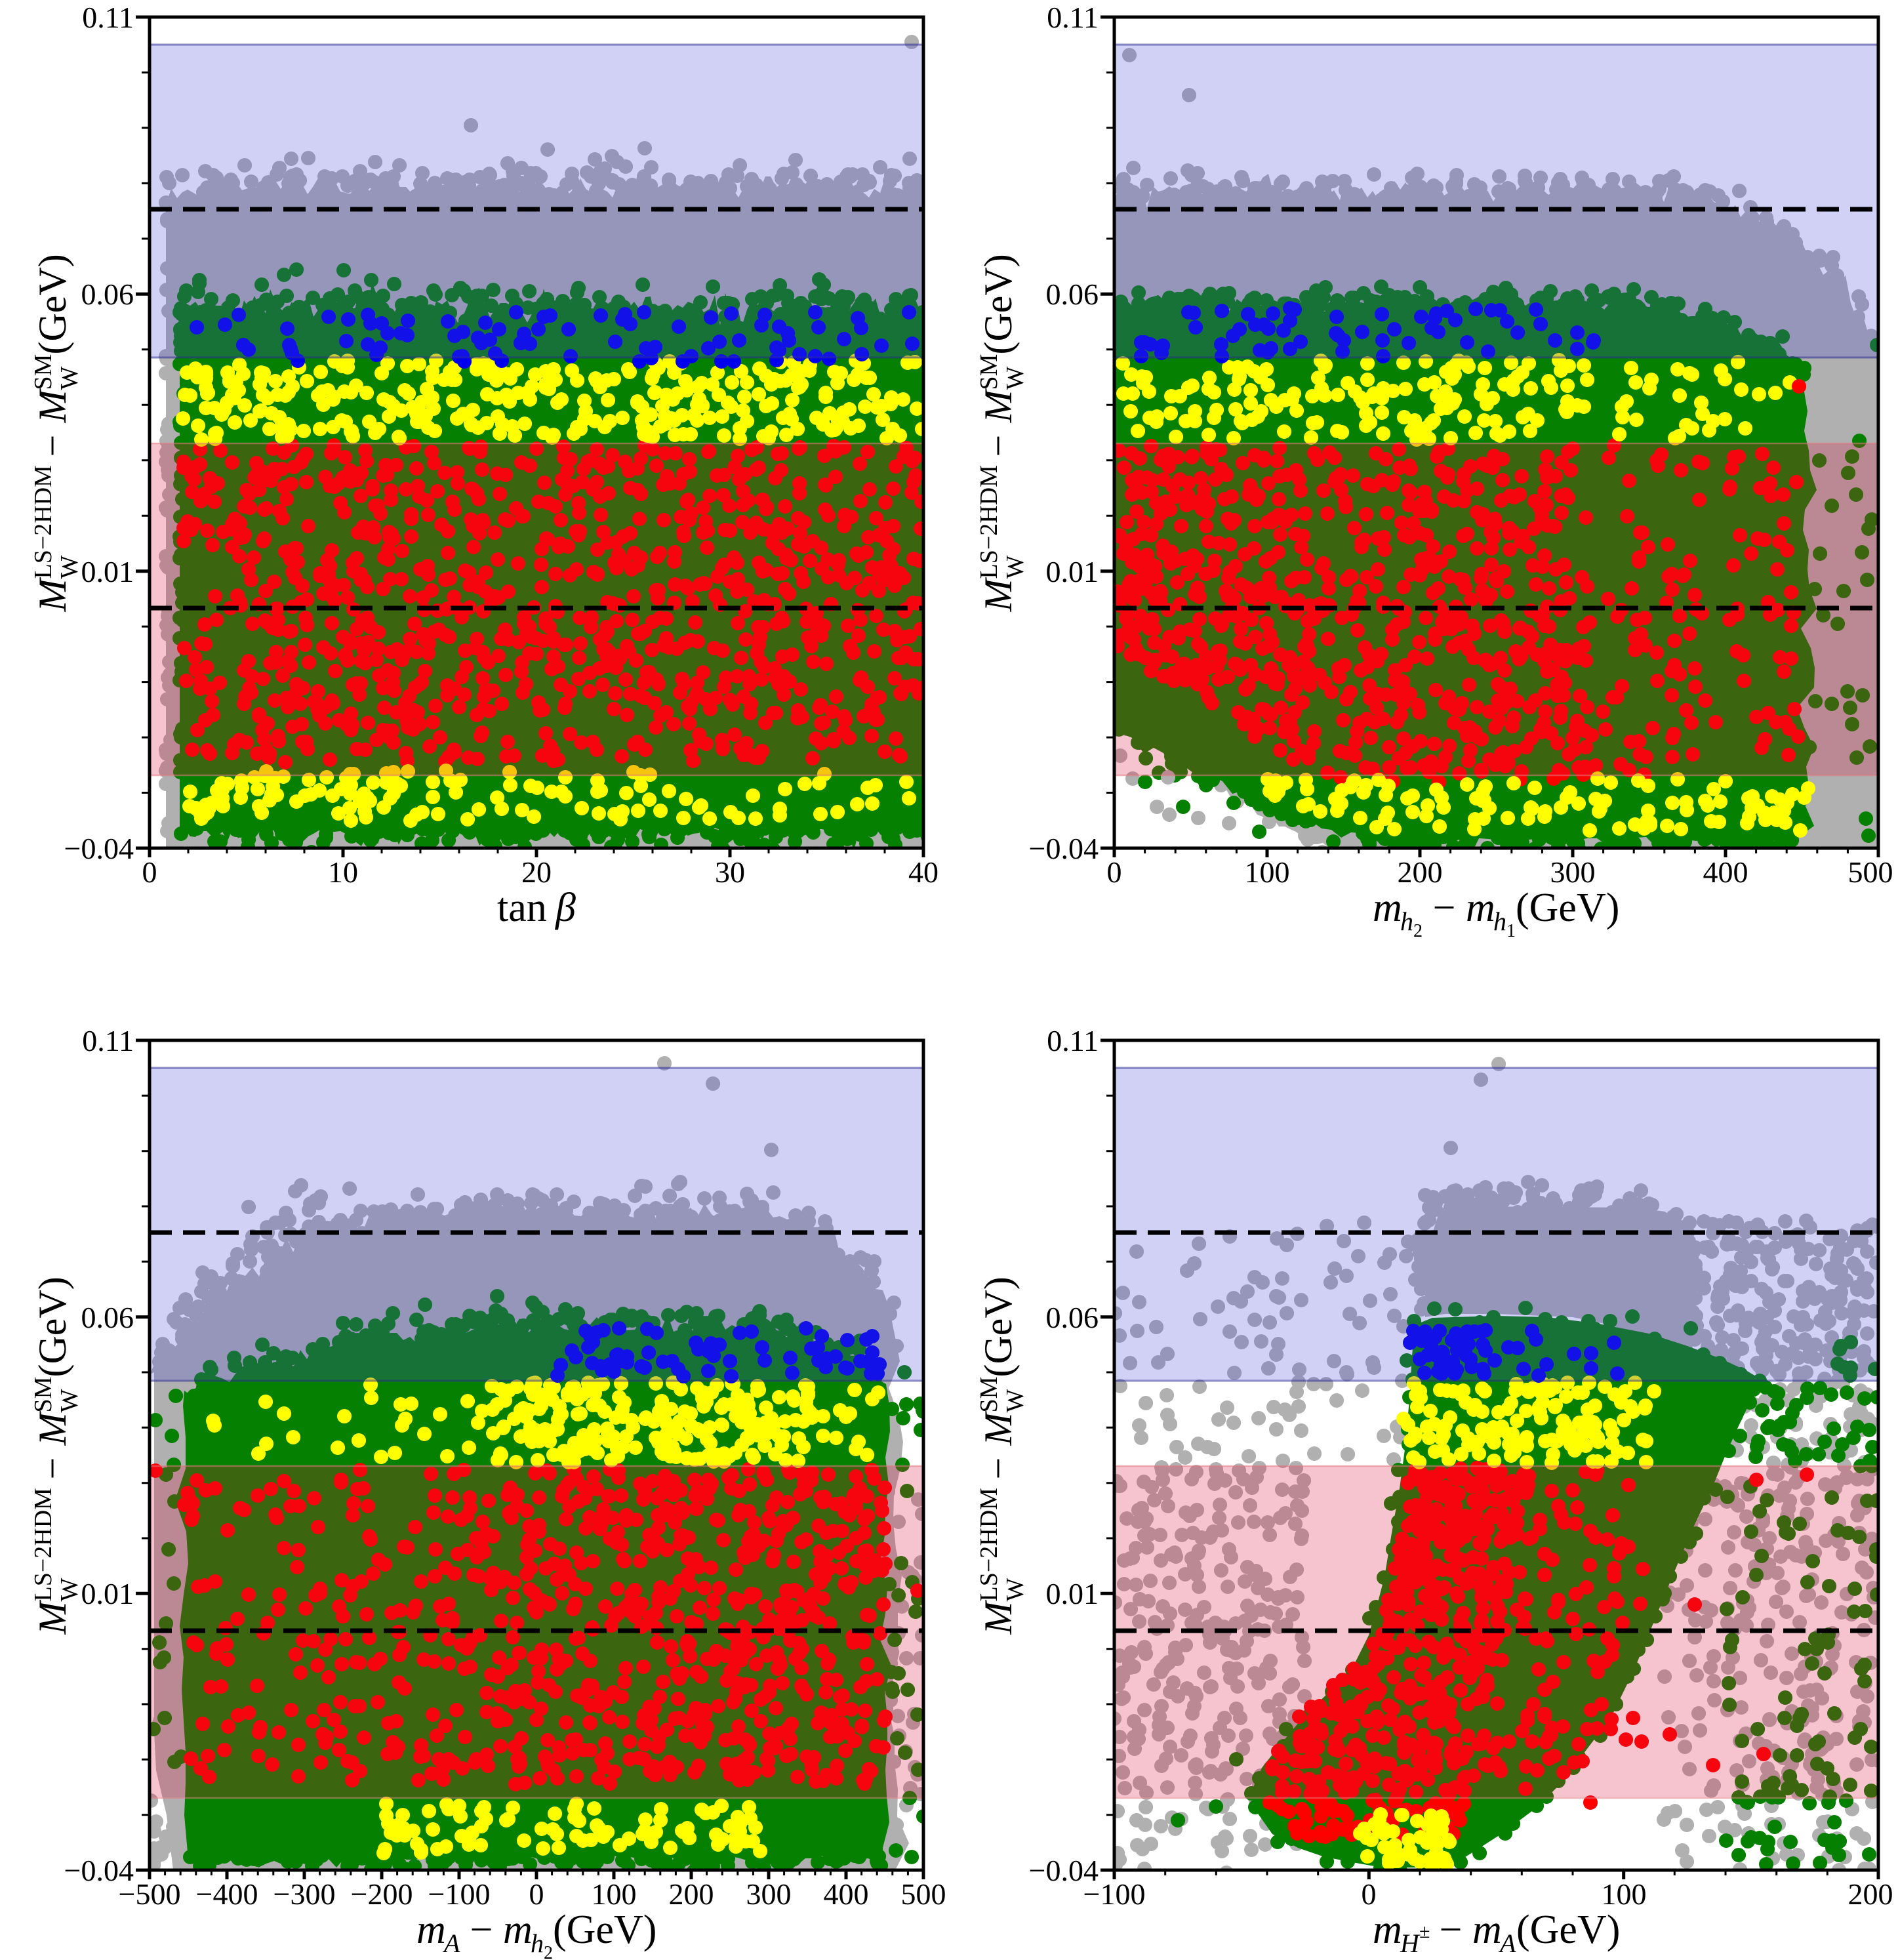 Image resolution: width=1898 pixels, height=1960 pixels. Describe the element at coordinates (382, 1894) in the screenshot. I see `svg-text: −200` at that location.